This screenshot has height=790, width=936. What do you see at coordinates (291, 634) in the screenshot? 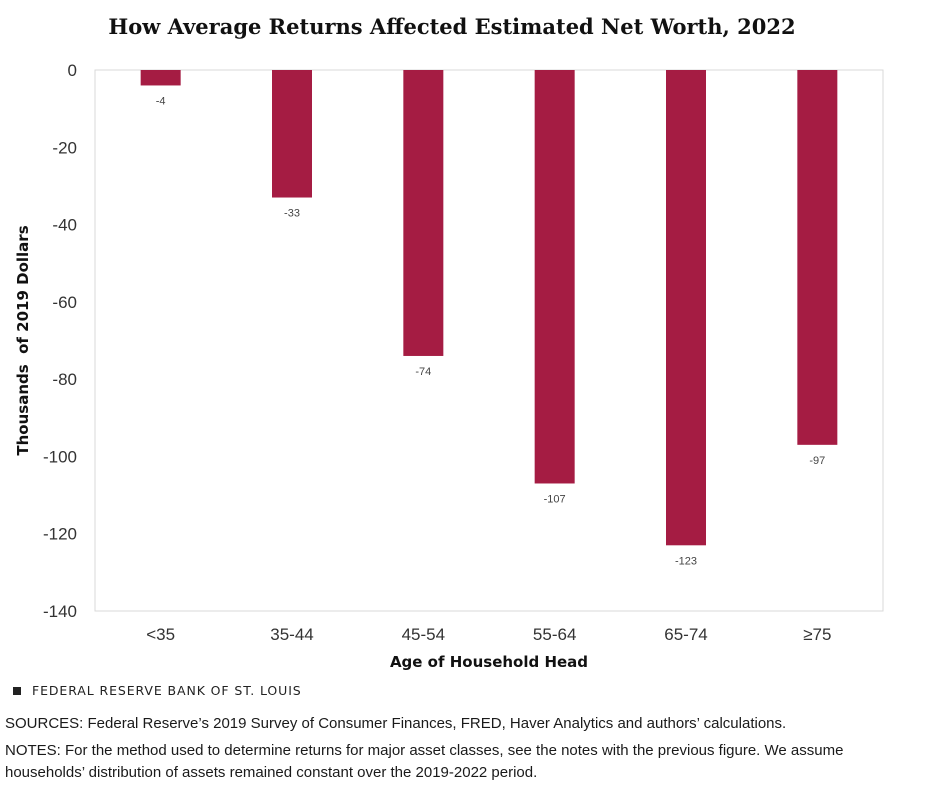
I see `x-tick-label: 35-44` at bounding box center [291, 634].